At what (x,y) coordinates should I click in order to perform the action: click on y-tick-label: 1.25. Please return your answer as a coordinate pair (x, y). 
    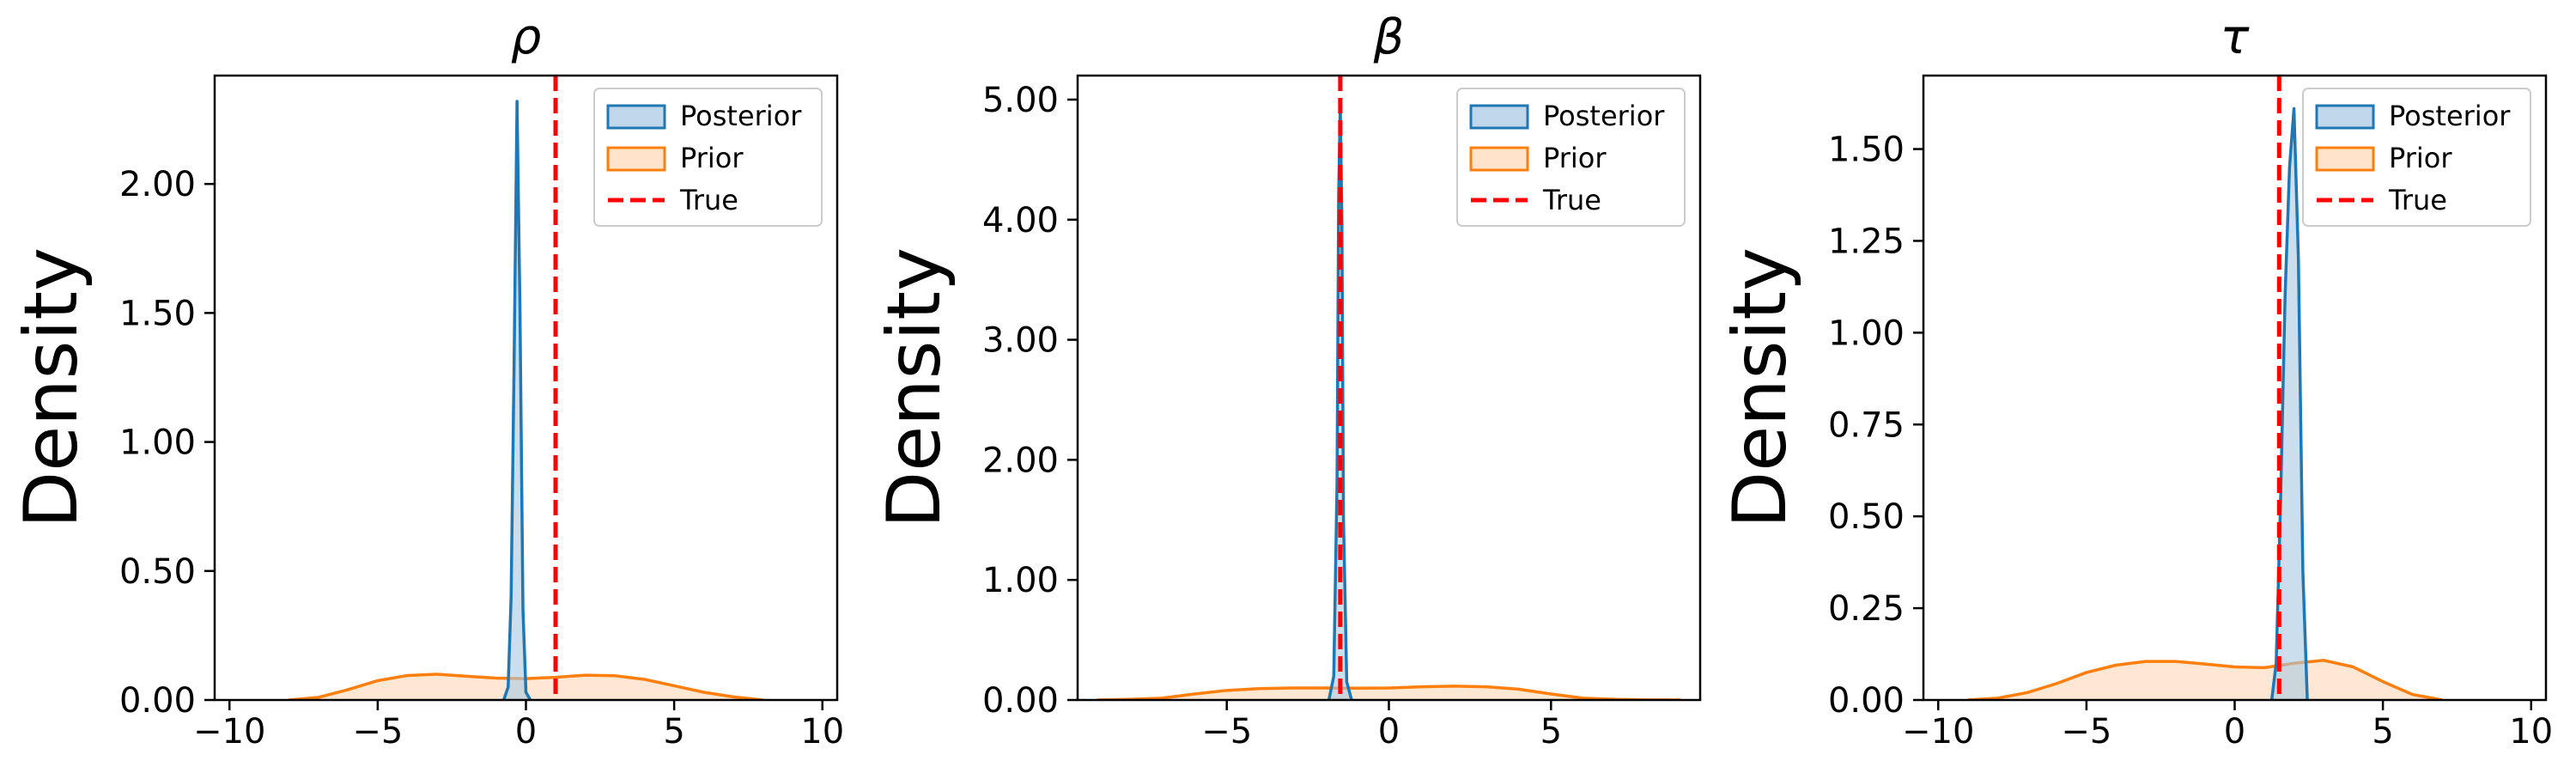
    Looking at the image, I should click on (1866, 241).